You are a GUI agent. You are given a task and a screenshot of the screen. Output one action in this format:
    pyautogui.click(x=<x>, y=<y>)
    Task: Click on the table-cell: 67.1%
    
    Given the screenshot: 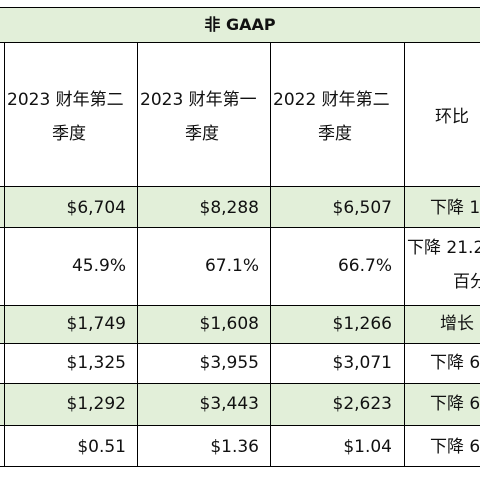 What is the action you would take?
    pyautogui.click(x=231, y=266)
    